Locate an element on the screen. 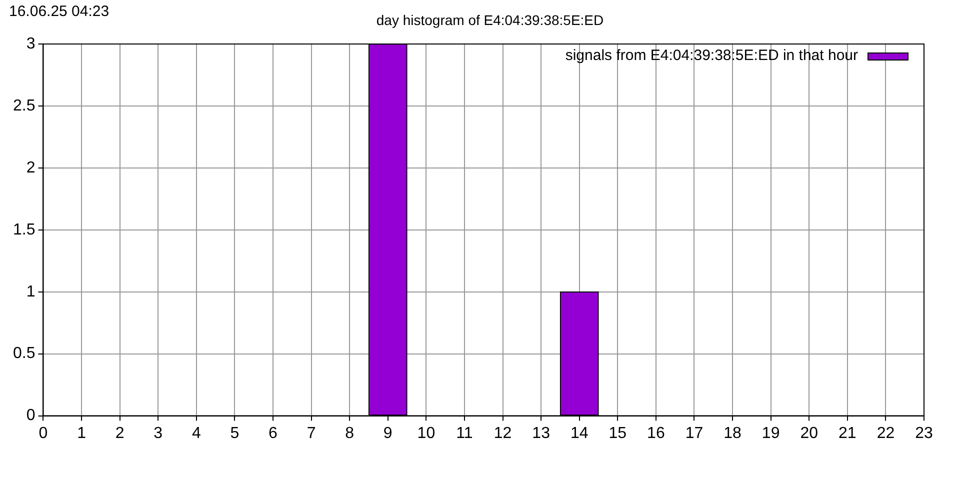  x-tick-label: 2 is located at coordinates (119, 433).